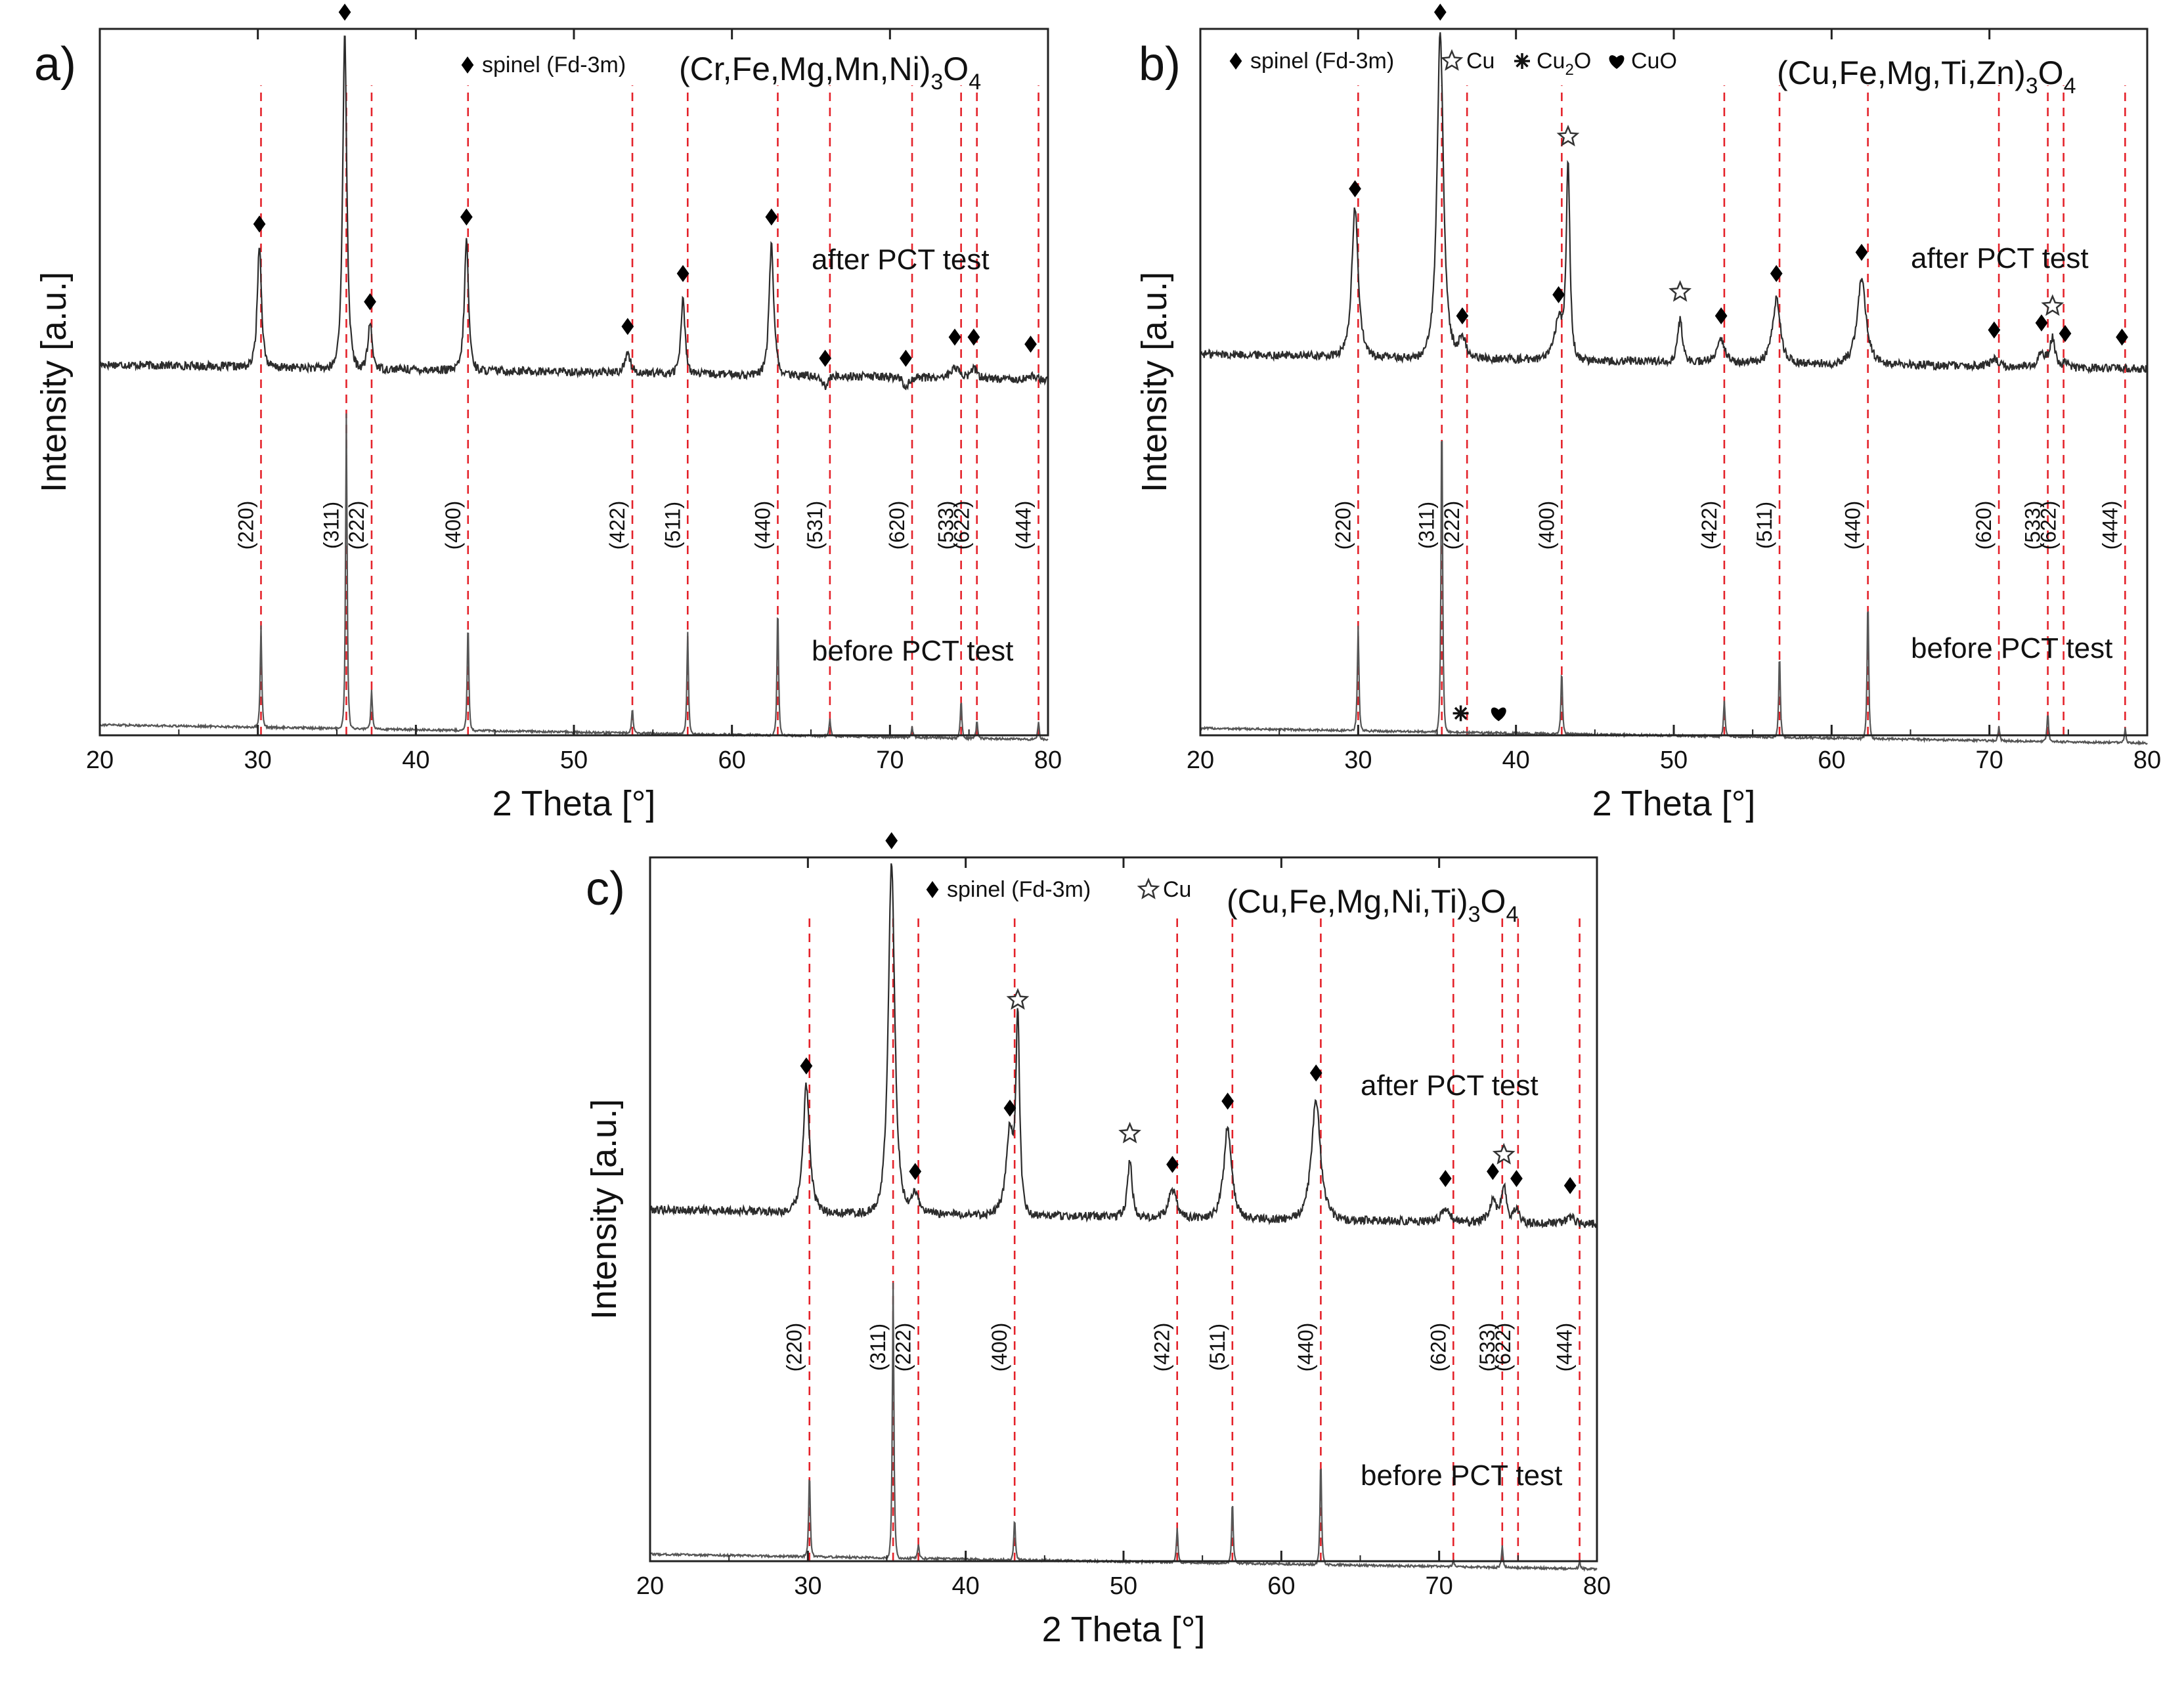  I want to click on hkl-label: (400), so click(453, 525).